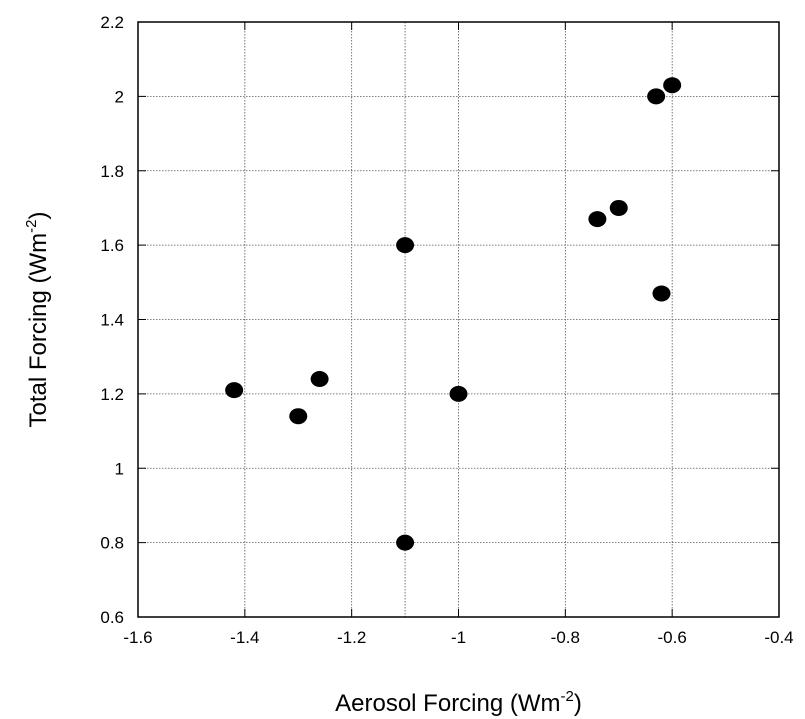  What do you see at coordinates (112, 543) in the screenshot?
I see `y-tick-label: 0.8` at bounding box center [112, 543].